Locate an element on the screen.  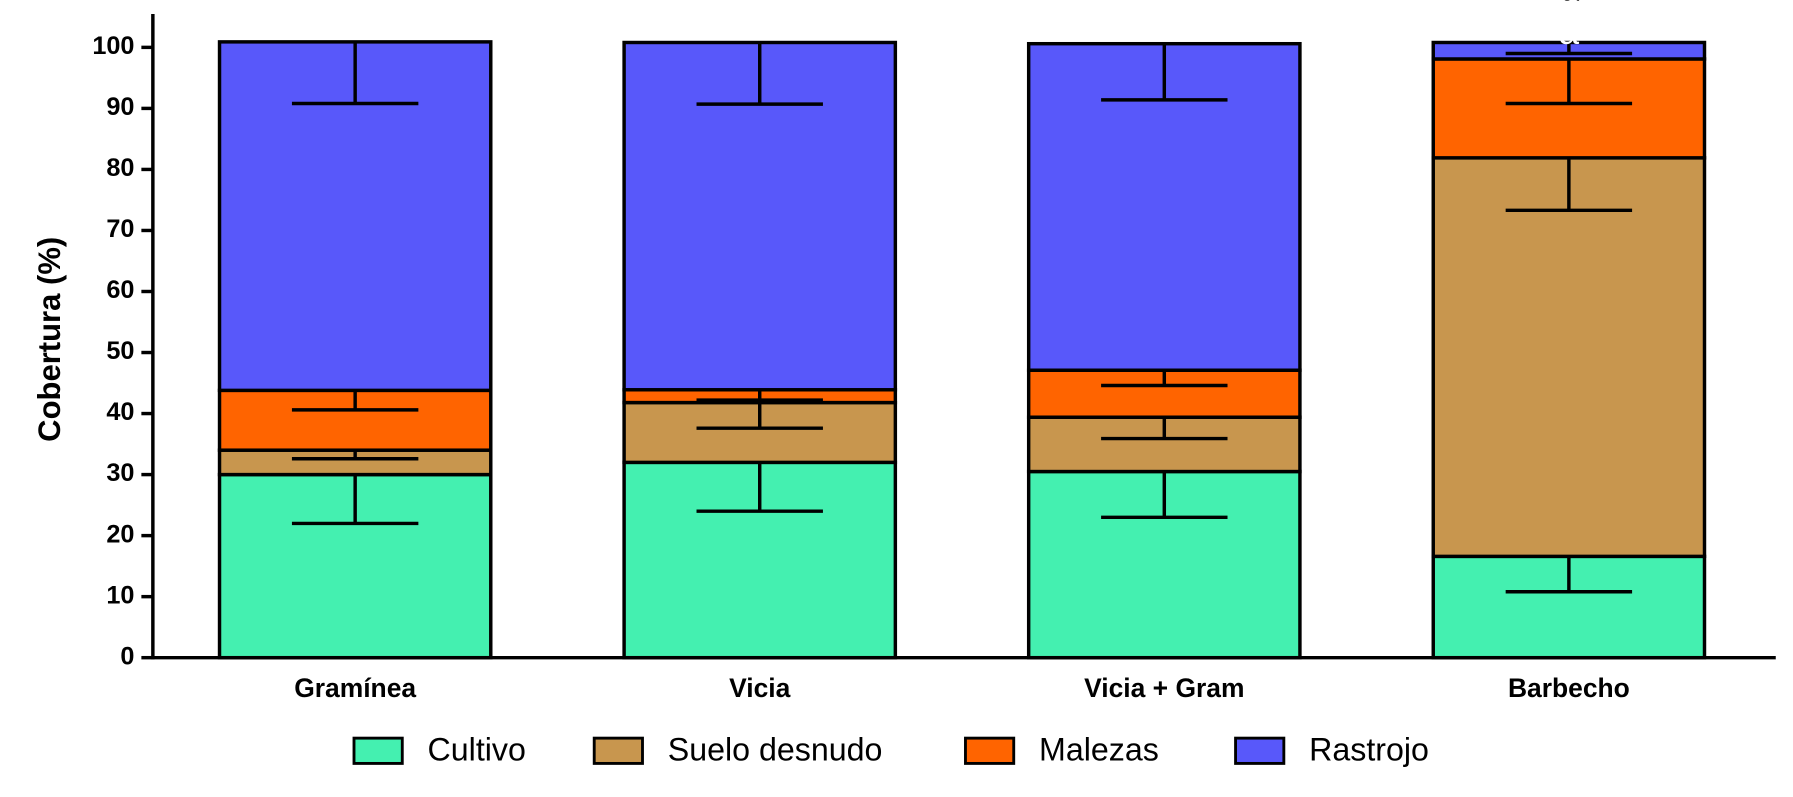
y-tick-label: 20 is located at coordinates (120, 534).